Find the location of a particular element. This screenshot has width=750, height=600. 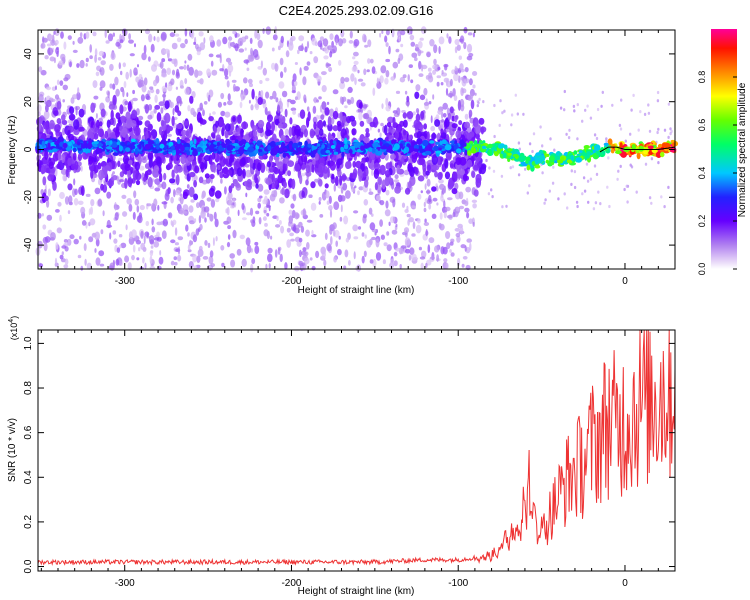

spectrogram-x-tick-label: -100 is located at coordinates (458, 281).